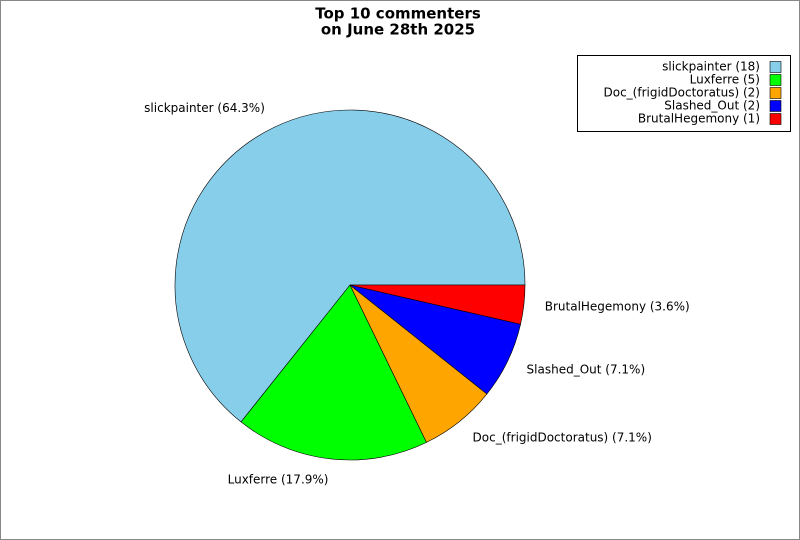 Image resolution: width=800 pixels, height=540 pixels. Describe the element at coordinates (278, 479) in the screenshot. I see `slice-label: Luxferre (17.9%)` at that location.